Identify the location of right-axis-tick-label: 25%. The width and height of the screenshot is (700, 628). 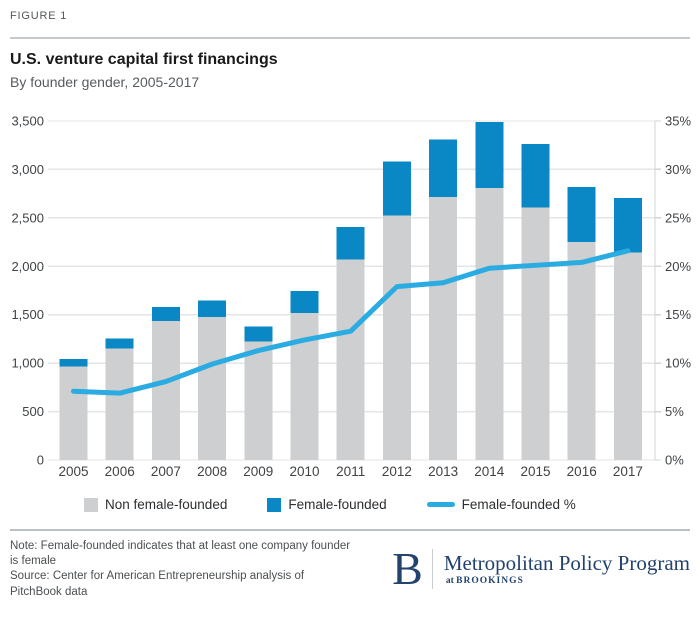
(678, 217).